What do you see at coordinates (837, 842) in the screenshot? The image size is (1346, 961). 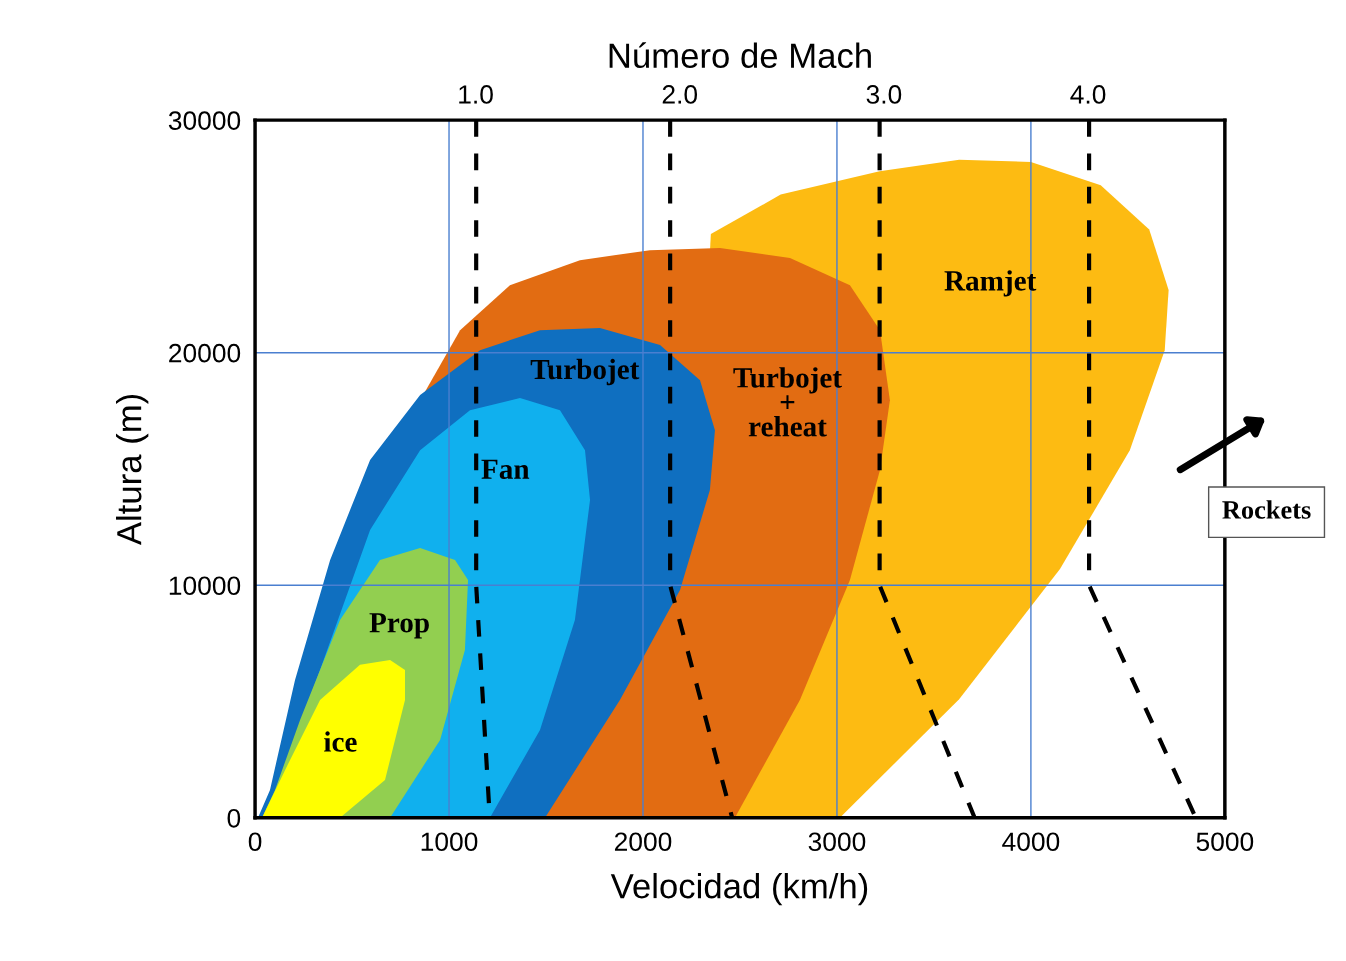 I see `x-tick-label: 3000` at bounding box center [837, 842].